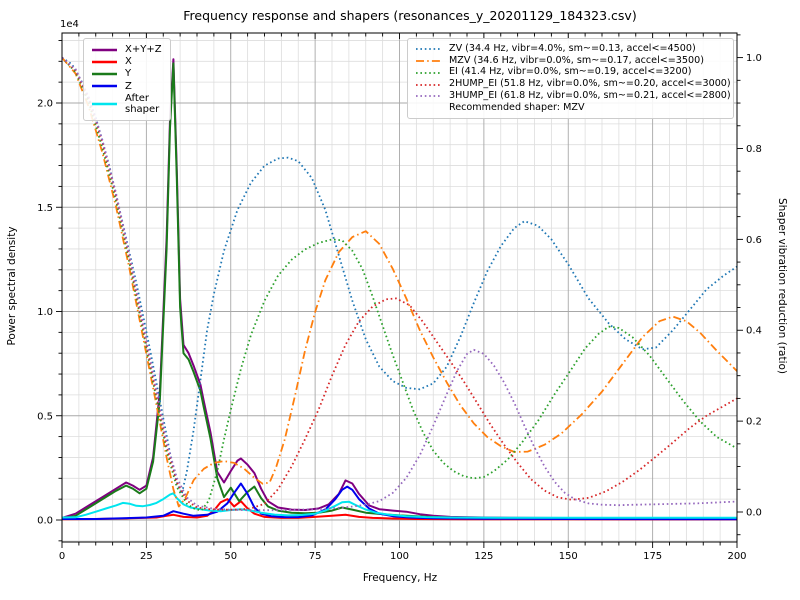 The width and height of the screenshot is (800, 600). Describe the element at coordinates (400, 578) in the screenshot. I see `x-axis-label: Frequency, Hz` at that location.